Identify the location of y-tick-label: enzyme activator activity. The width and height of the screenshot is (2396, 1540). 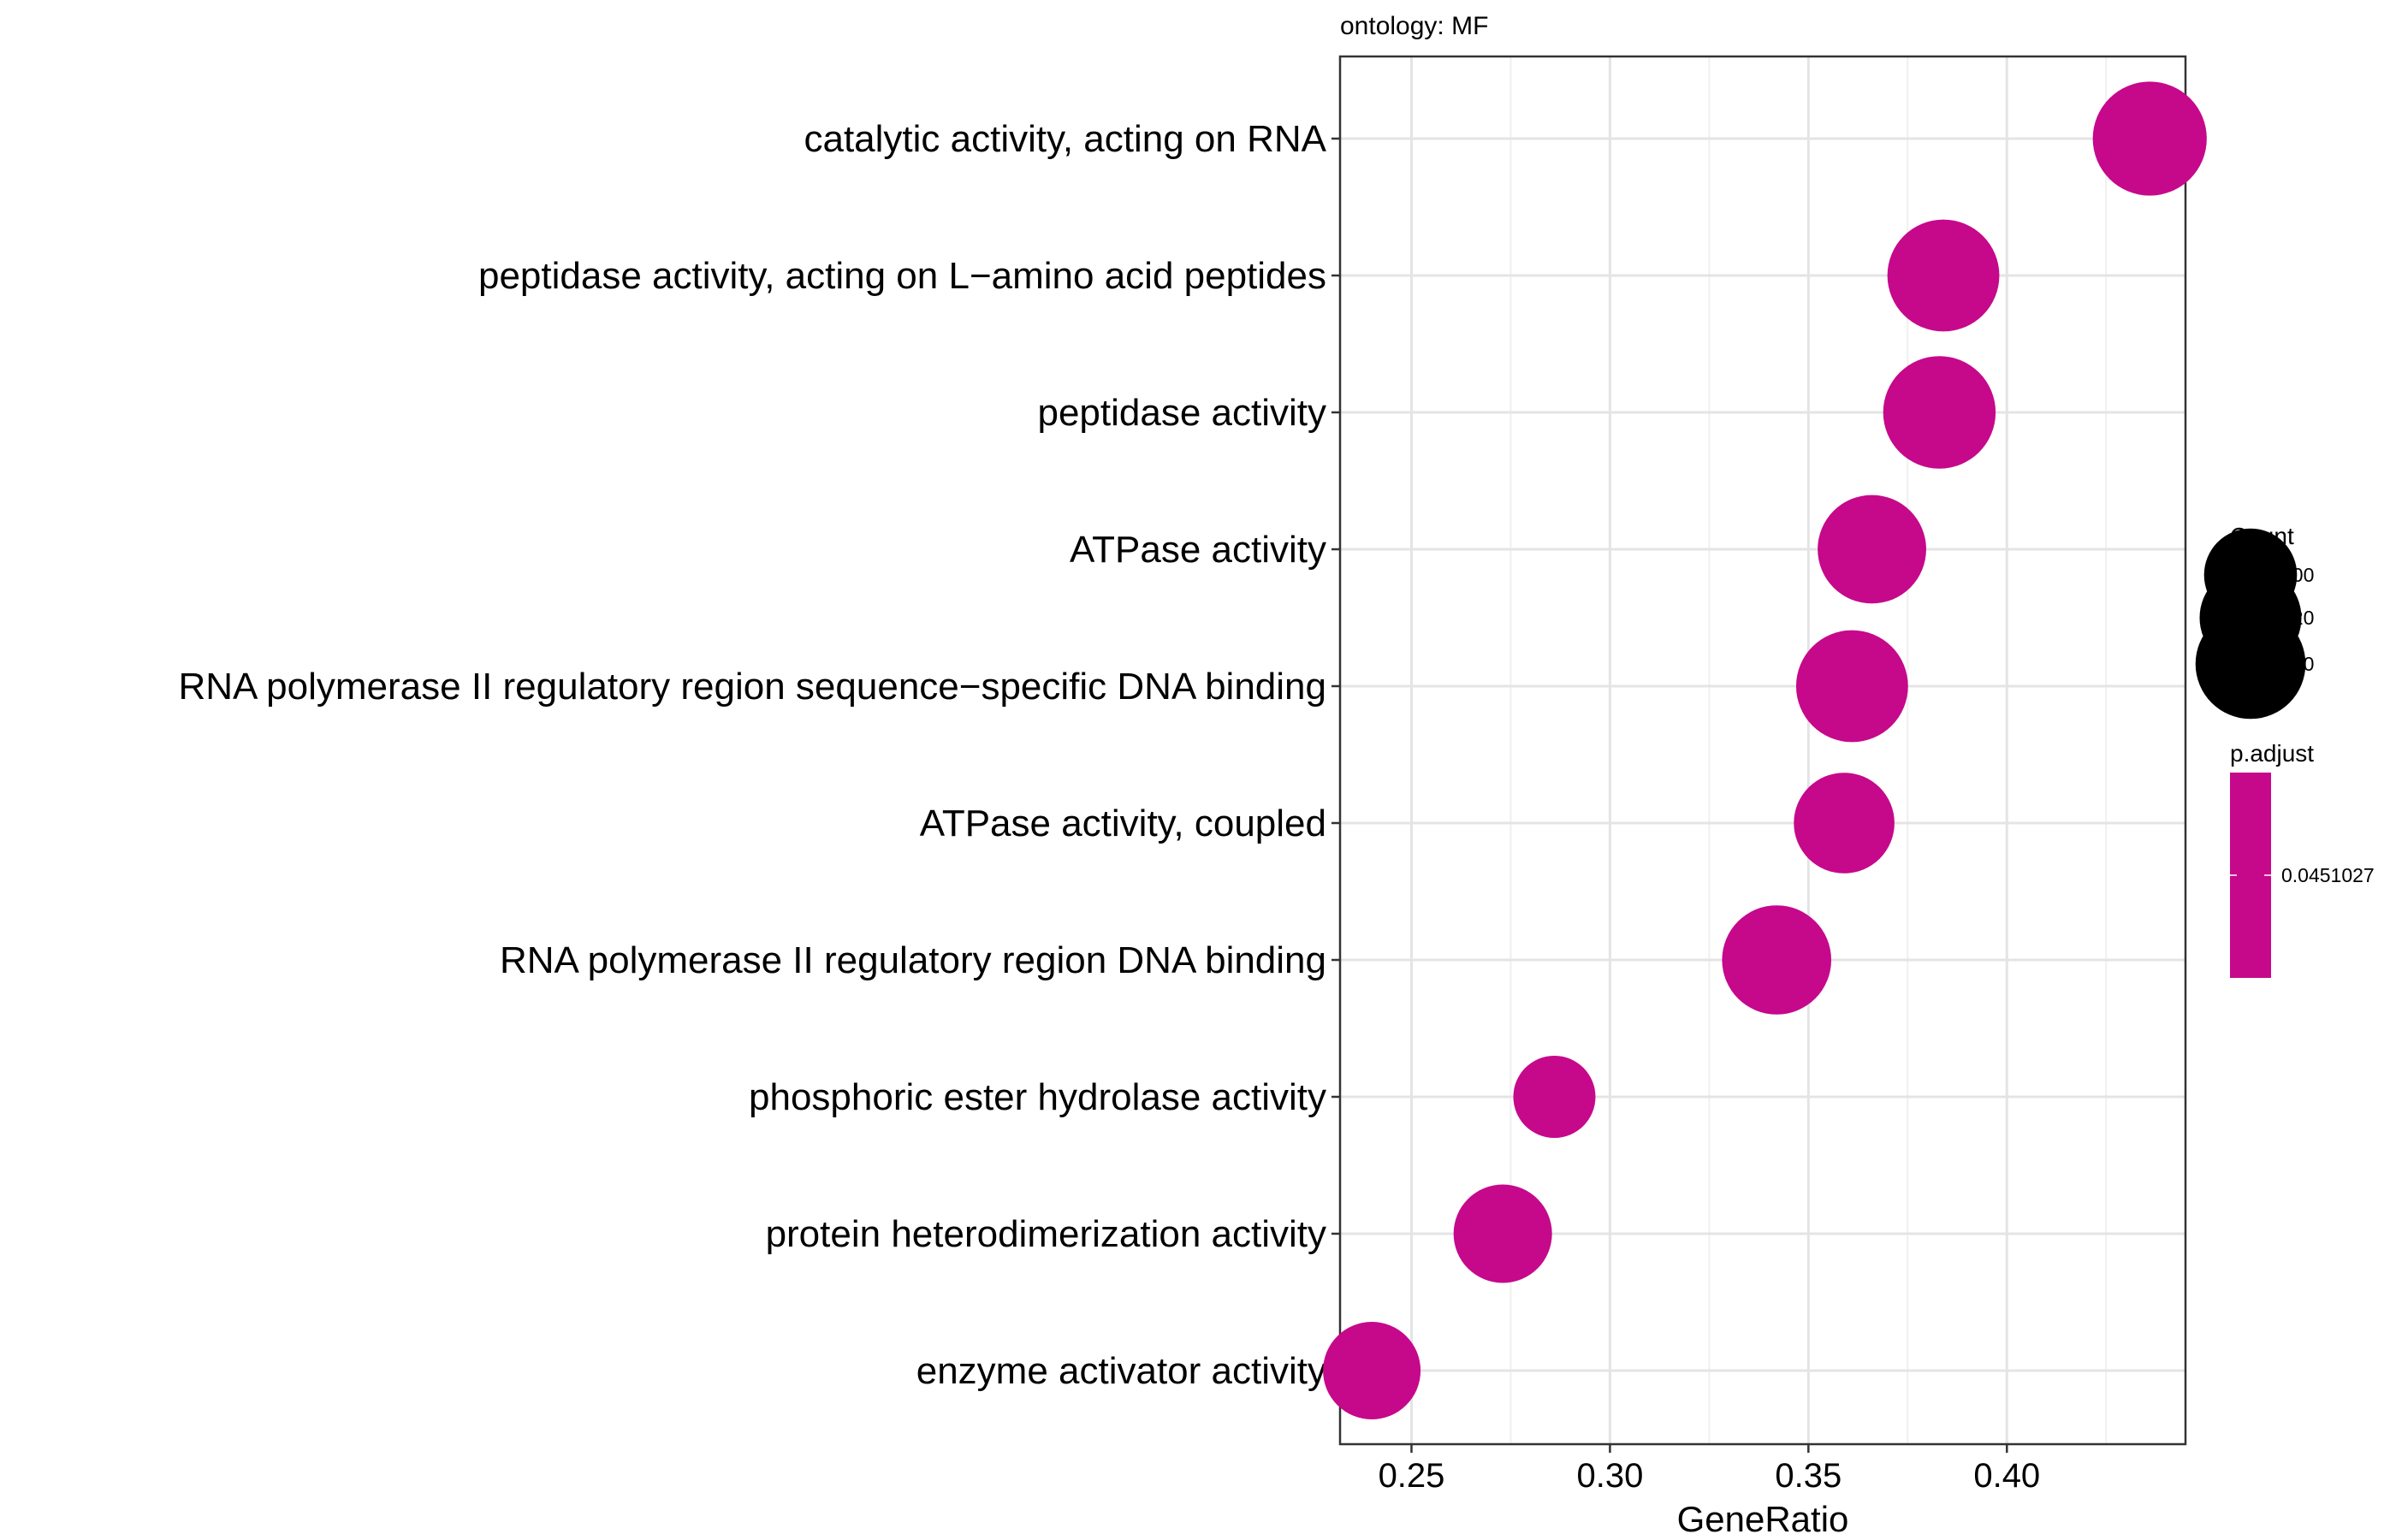
(1121, 1371).